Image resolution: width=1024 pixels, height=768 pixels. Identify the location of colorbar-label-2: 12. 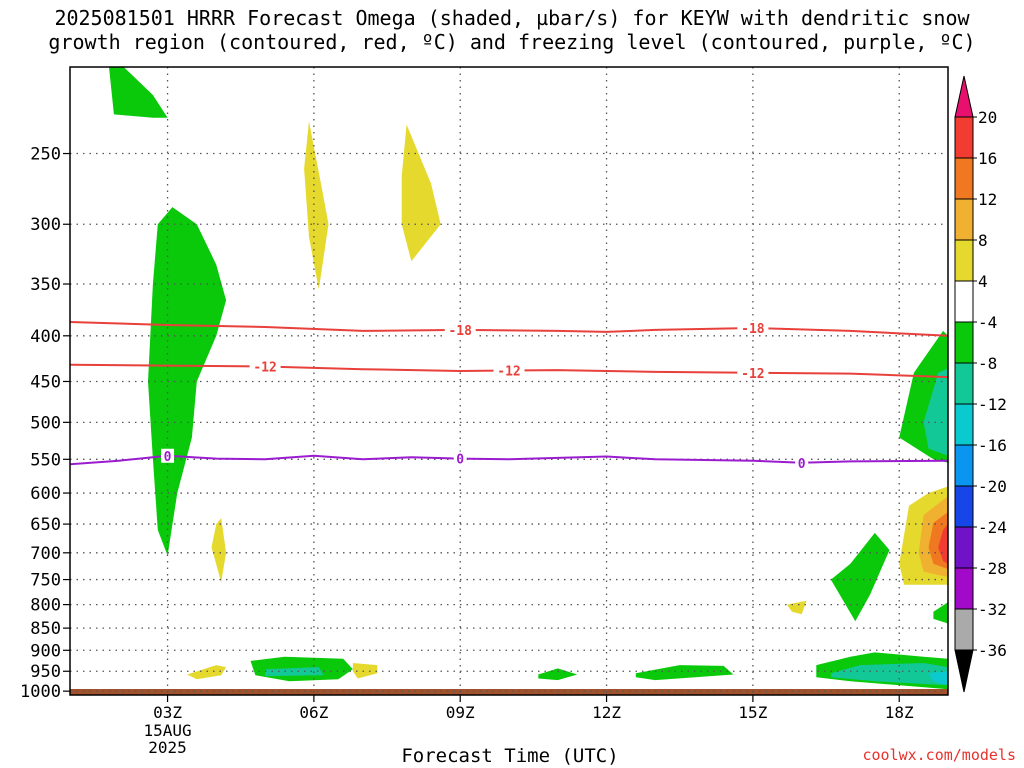
(987, 199).